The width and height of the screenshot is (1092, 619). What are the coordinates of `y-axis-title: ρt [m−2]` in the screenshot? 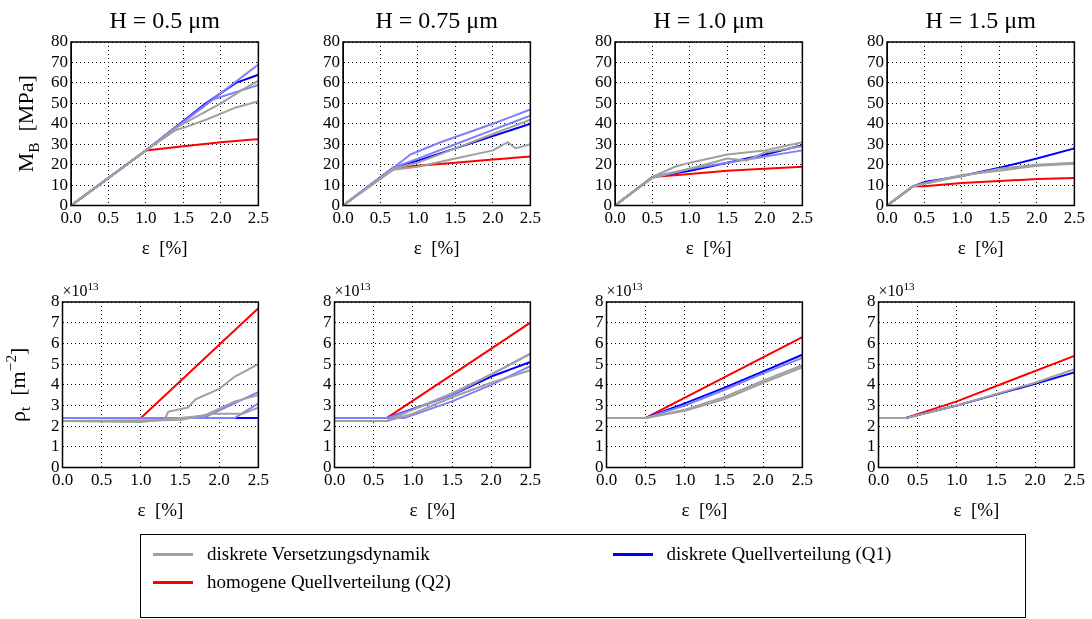 It's located at (17, 384).